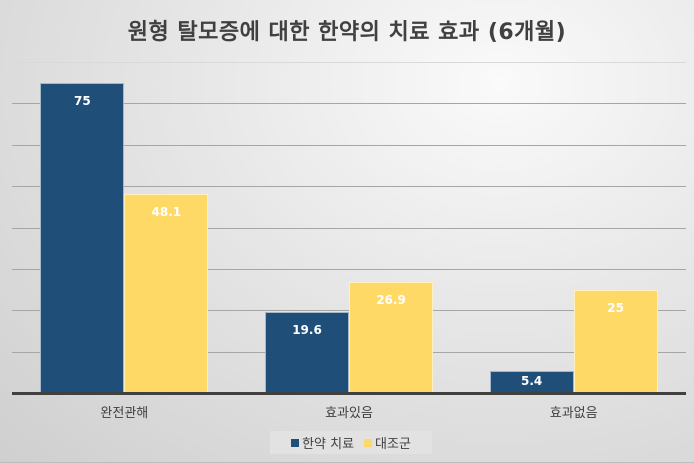 Image resolution: width=694 pixels, height=463 pixels. What do you see at coordinates (166, 212) in the screenshot?
I see `data-label: 48.1` at bounding box center [166, 212].